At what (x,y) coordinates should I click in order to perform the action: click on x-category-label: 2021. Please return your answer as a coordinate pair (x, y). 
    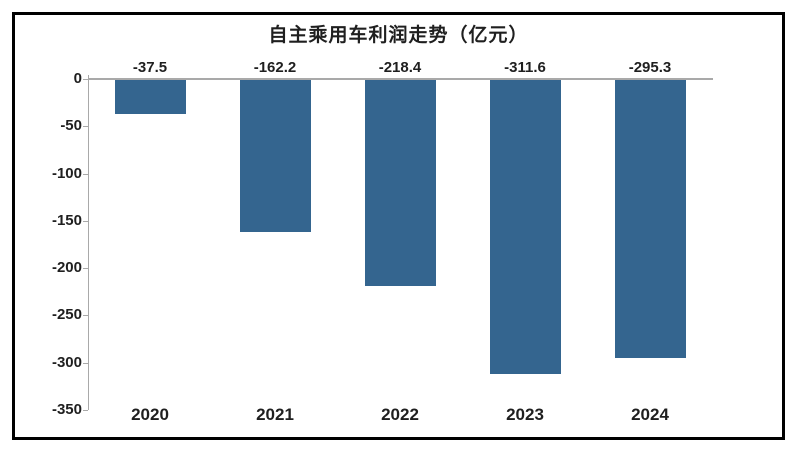
    Looking at the image, I should click on (275, 414).